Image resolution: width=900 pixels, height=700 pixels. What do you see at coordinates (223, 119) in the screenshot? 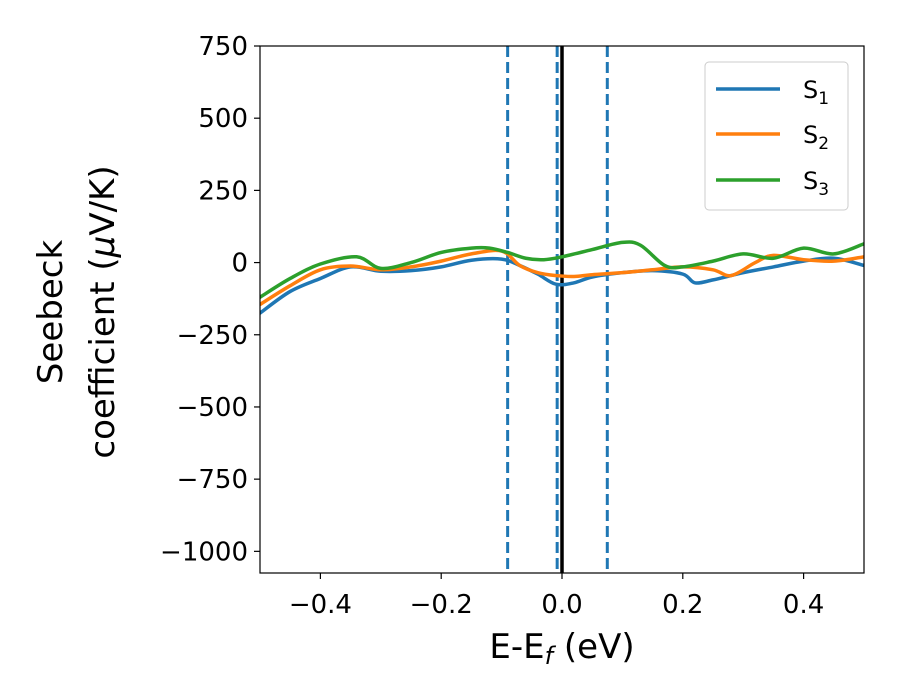
I see `y-tick-label: 500` at bounding box center [223, 119].